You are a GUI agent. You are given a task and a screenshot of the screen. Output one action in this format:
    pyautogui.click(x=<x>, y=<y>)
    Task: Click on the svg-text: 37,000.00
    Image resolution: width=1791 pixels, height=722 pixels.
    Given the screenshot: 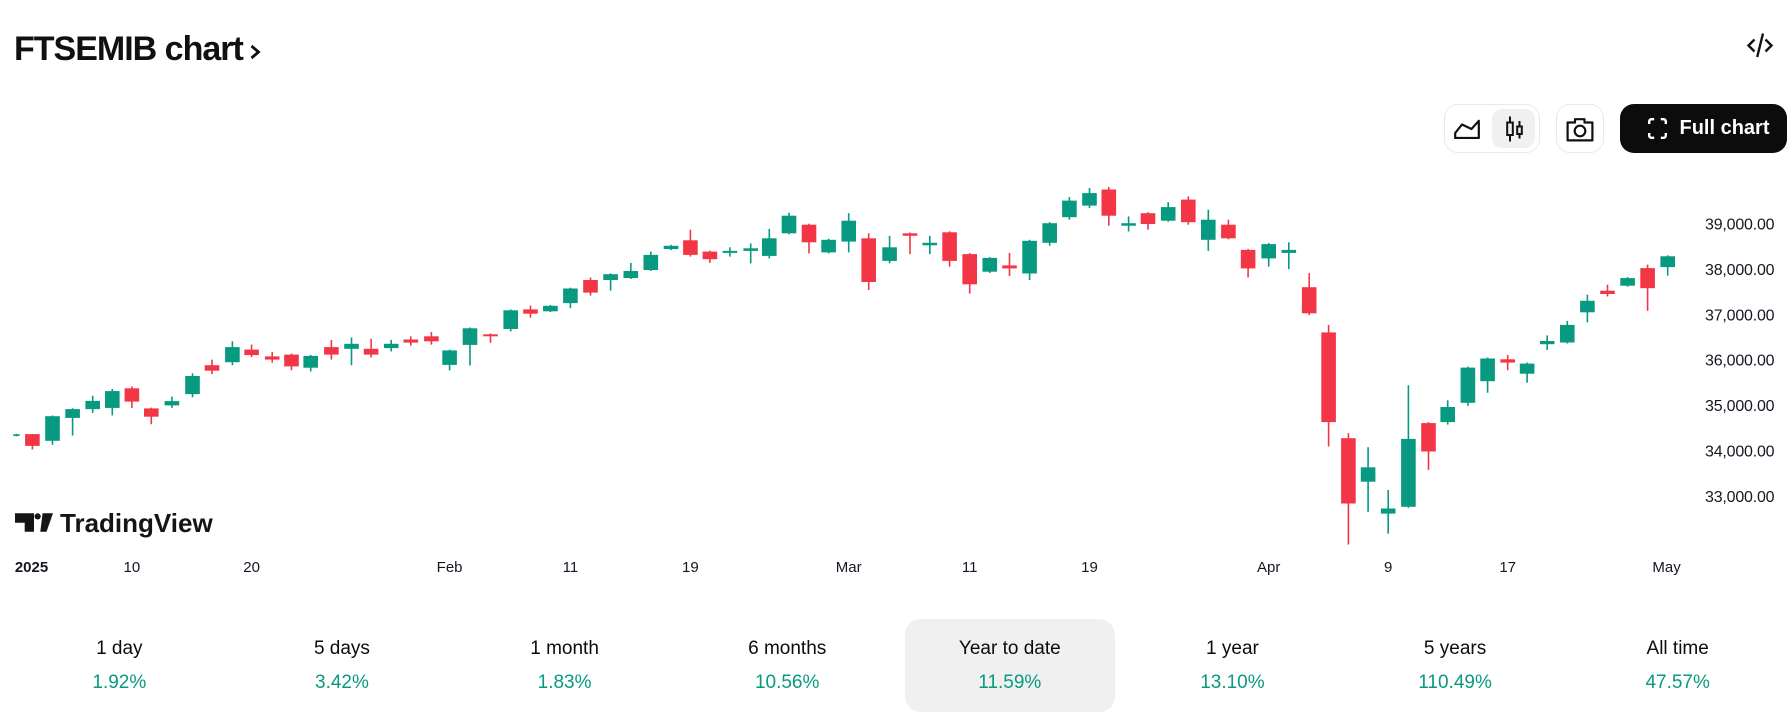 What is the action you would take?
    pyautogui.click(x=1740, y=315)
    